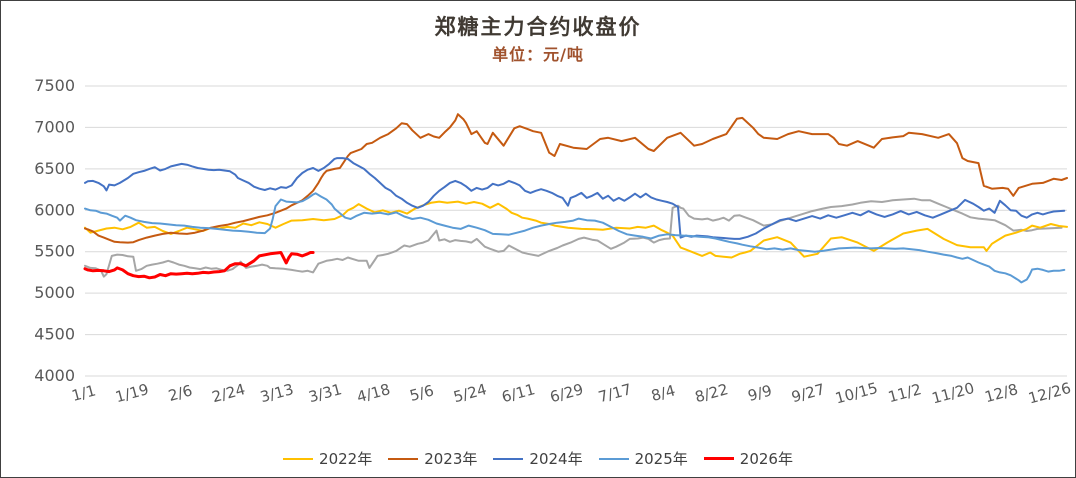 Image resolution: width=1076 pixels, height=478 pixels. I want to click on legend-item-2026: 2026年, so click(748, 458).